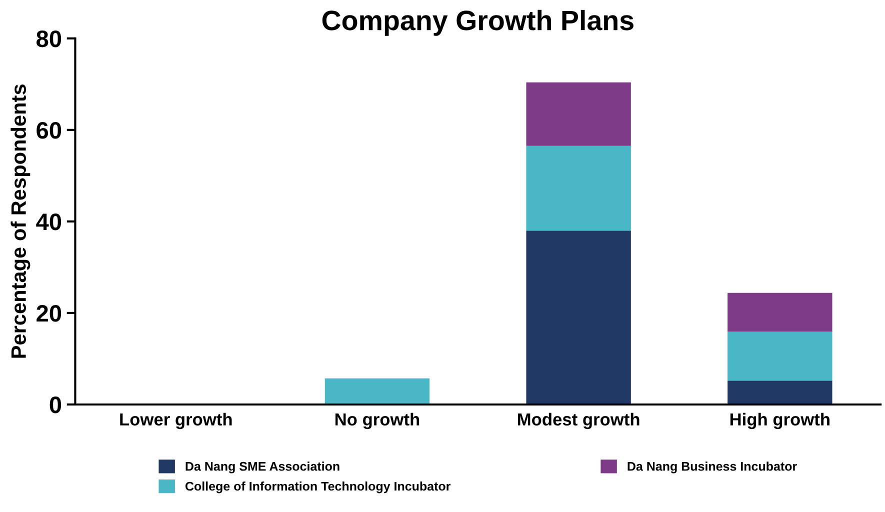 This screenshot has width=885, height=512. Describe the element at coordinates (377, 421) in the screenshot. I see `x-tick-label: No growth` at that location.